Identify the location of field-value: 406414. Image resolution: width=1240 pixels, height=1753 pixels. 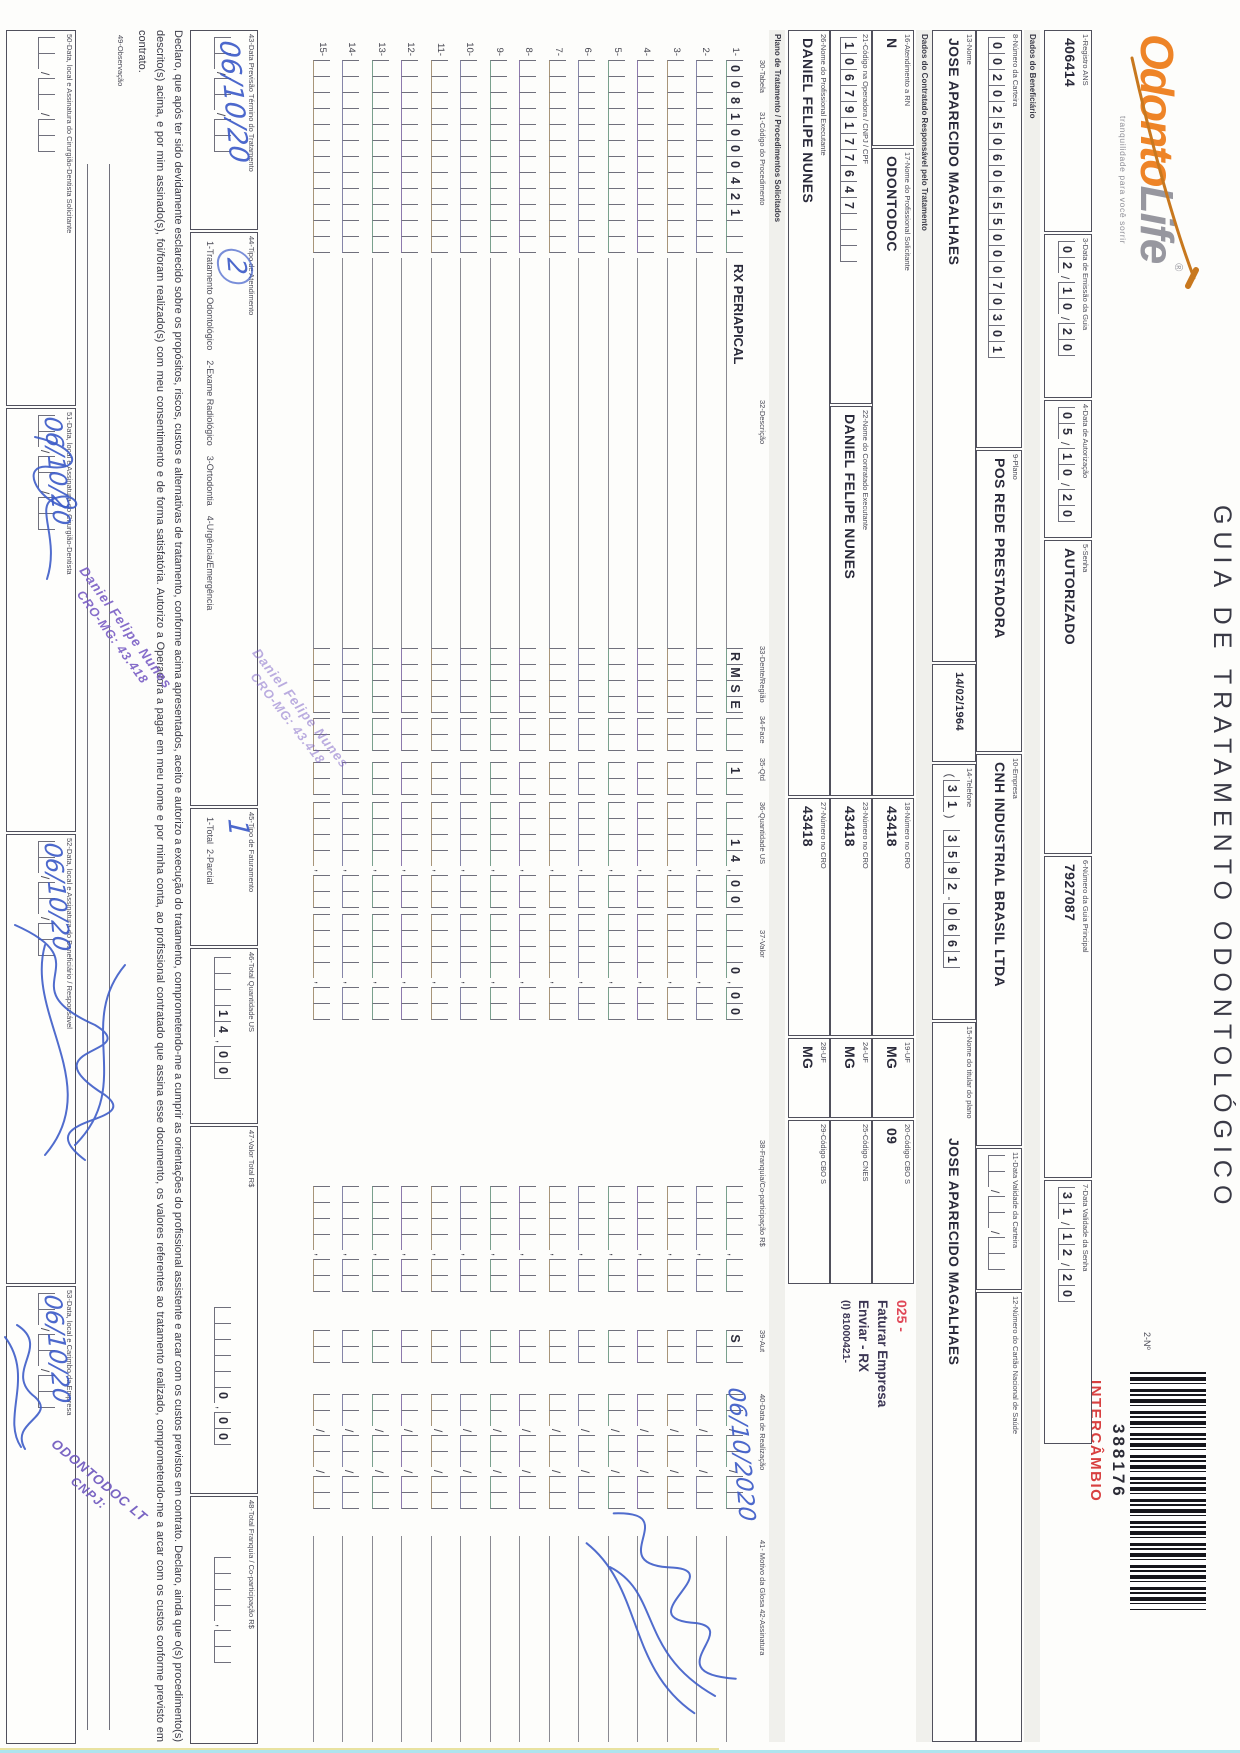
(1070, 63).